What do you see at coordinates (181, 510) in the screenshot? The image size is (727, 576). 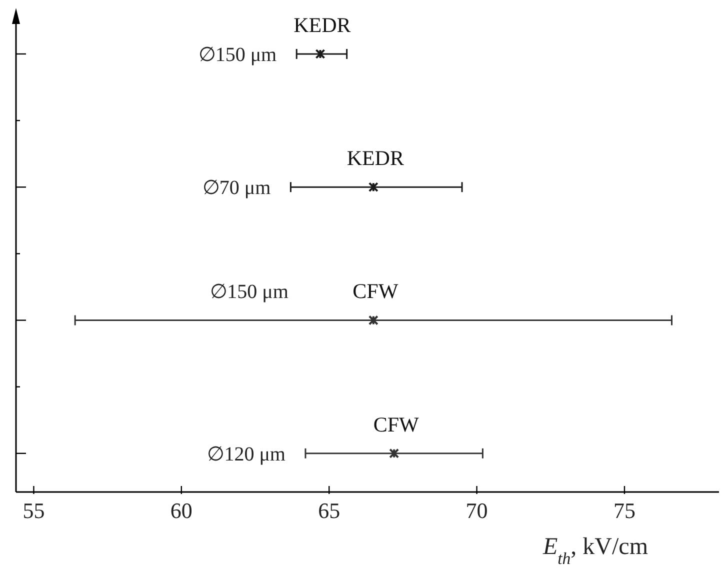 I see `x-tick-label: 60` at bounding box center [181, 510].